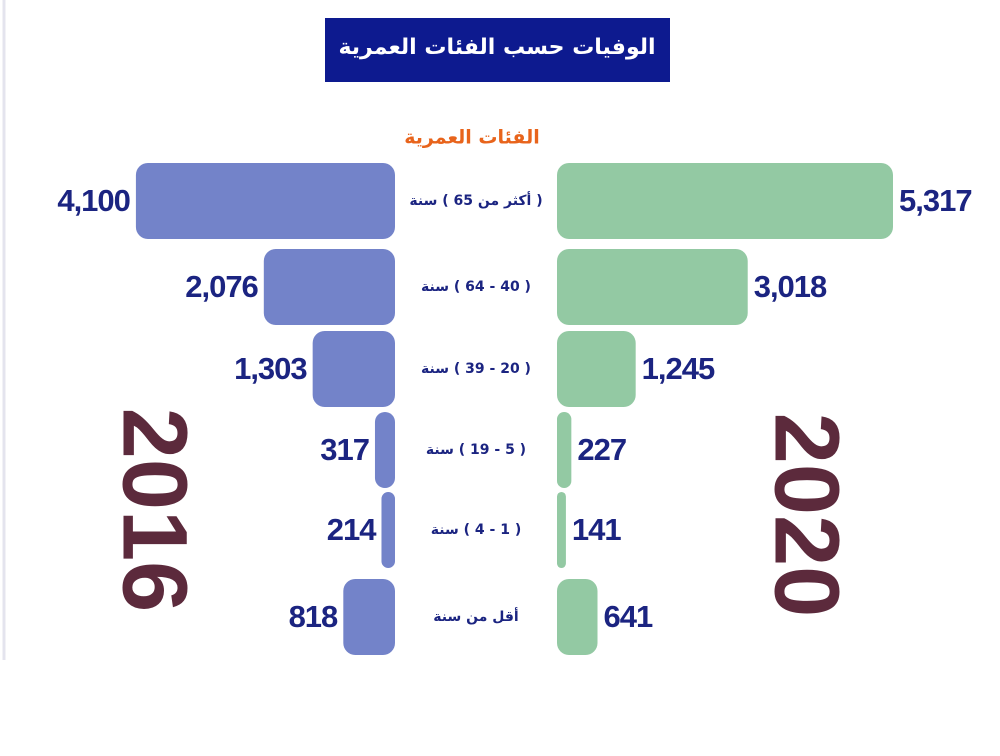 This screenshot has width=1000, height=756. Describe the element at coordinates (935, 200) in the screenshot. I see `value-label: 5,317` at that location.